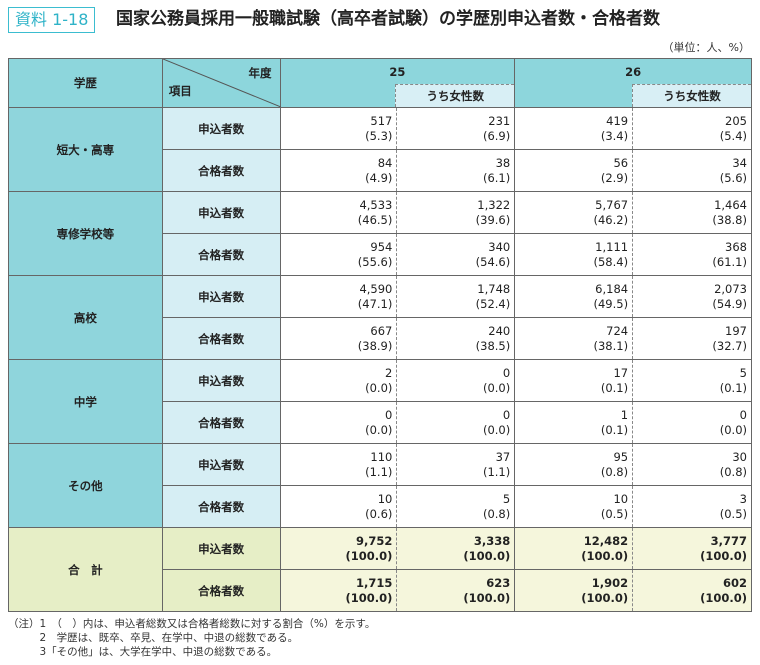 Image resolution: width=760 pixels, height=665 pixels. What do you see at coordinates (496, 177) in the screenshot?
I see `percentage: (6.1)` at bounding box center [496, 177].